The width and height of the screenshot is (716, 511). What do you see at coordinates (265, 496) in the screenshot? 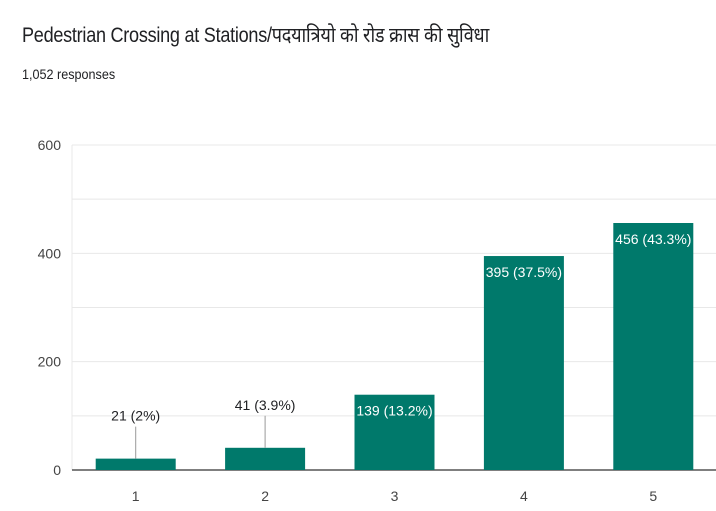
I see `x-tick-label: 2` at bounding box center [265, 496].